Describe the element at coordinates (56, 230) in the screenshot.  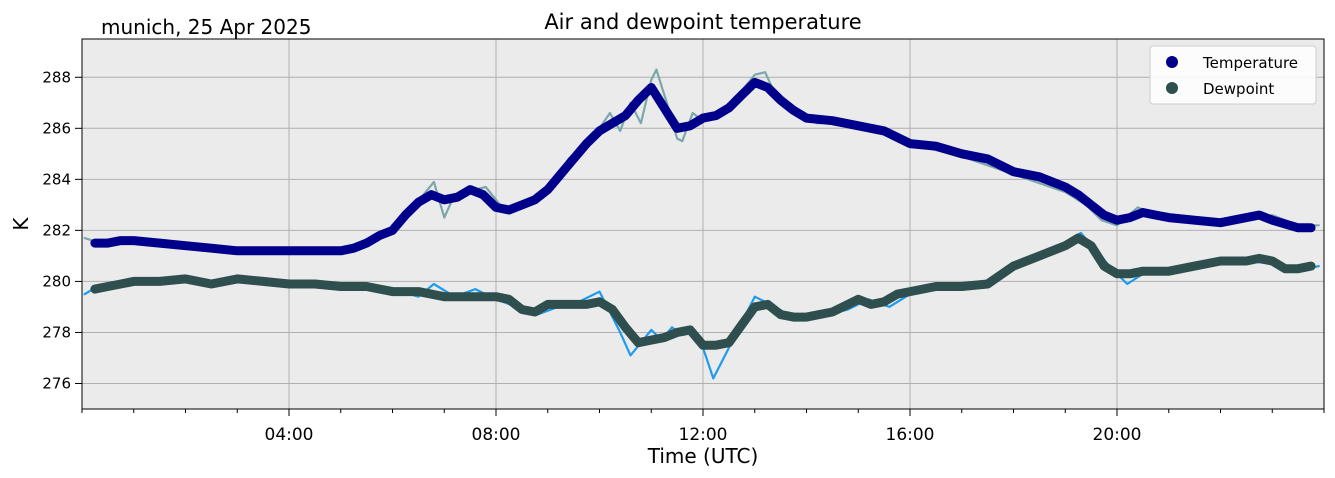
I see `y-tick-label-3: 282` at that location.